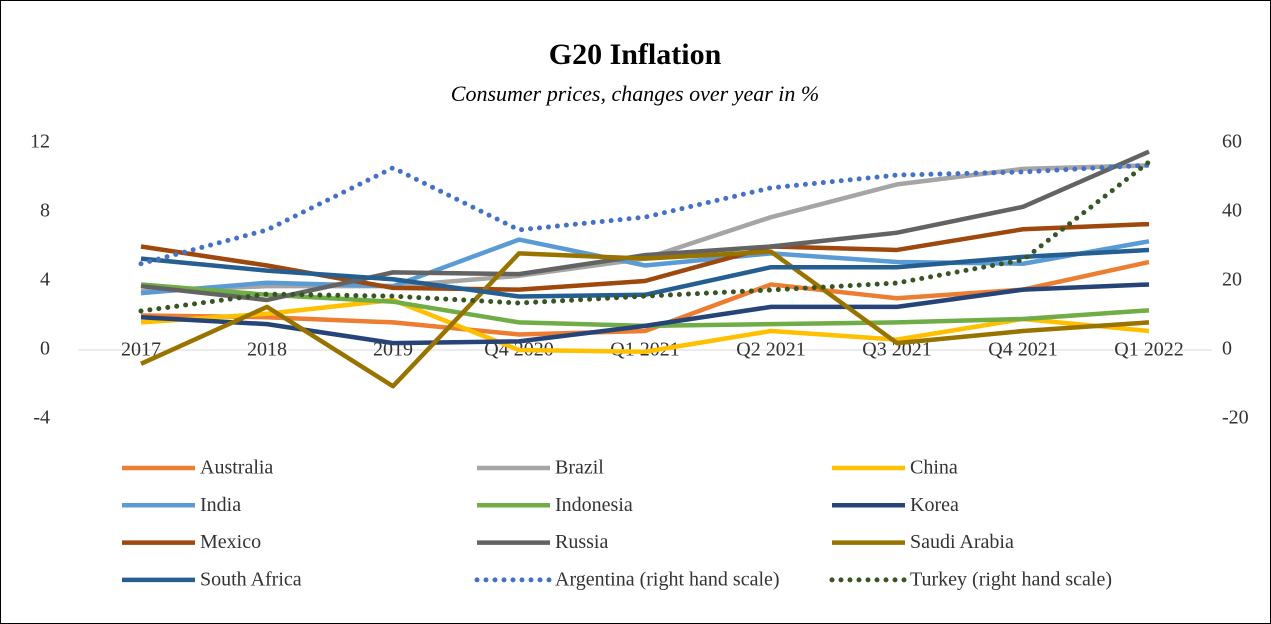 Image resolution: width=1271 pixels, height=624 pixels. I want to click on chart-subtitle: Consumer prices, changes over year in %, so click(635, 93).